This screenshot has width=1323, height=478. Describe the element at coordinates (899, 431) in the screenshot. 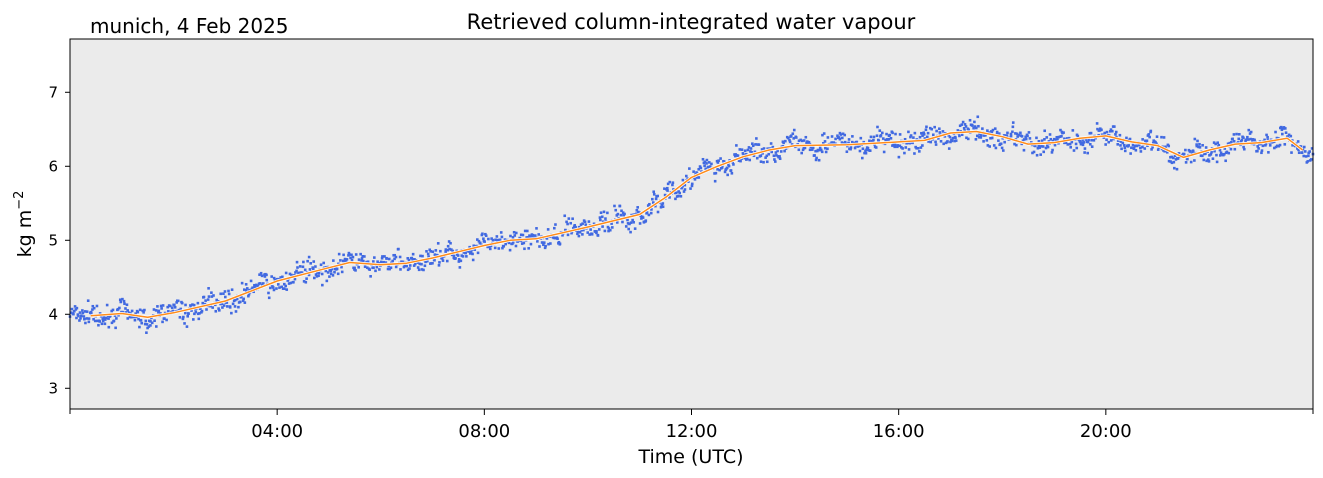

I see `x-tick-label: 16:00` at that location.